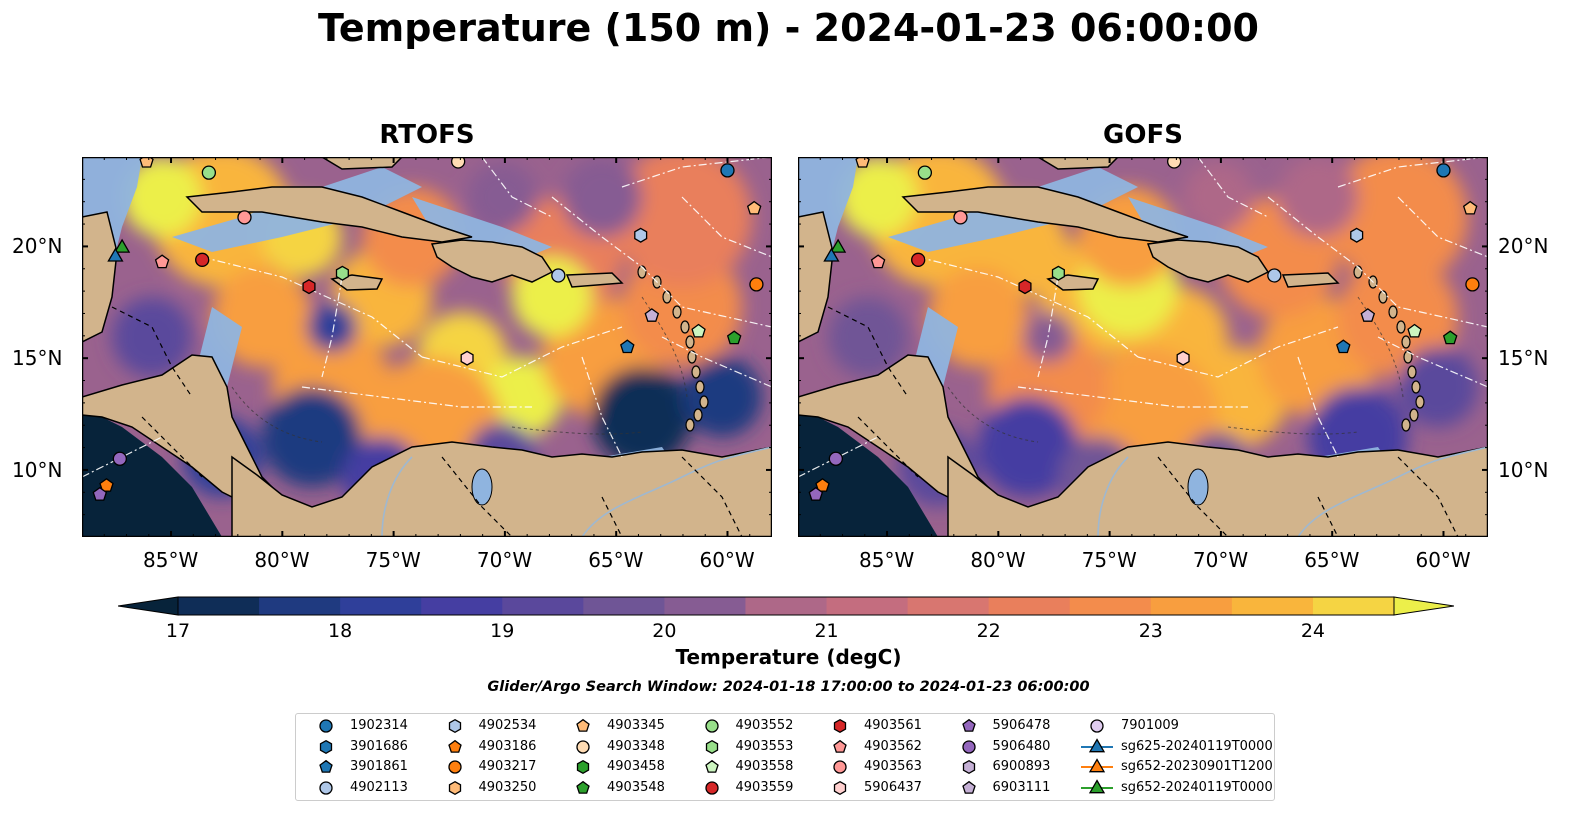  I want to click on legend-label: 3901861, so click(379, 766).